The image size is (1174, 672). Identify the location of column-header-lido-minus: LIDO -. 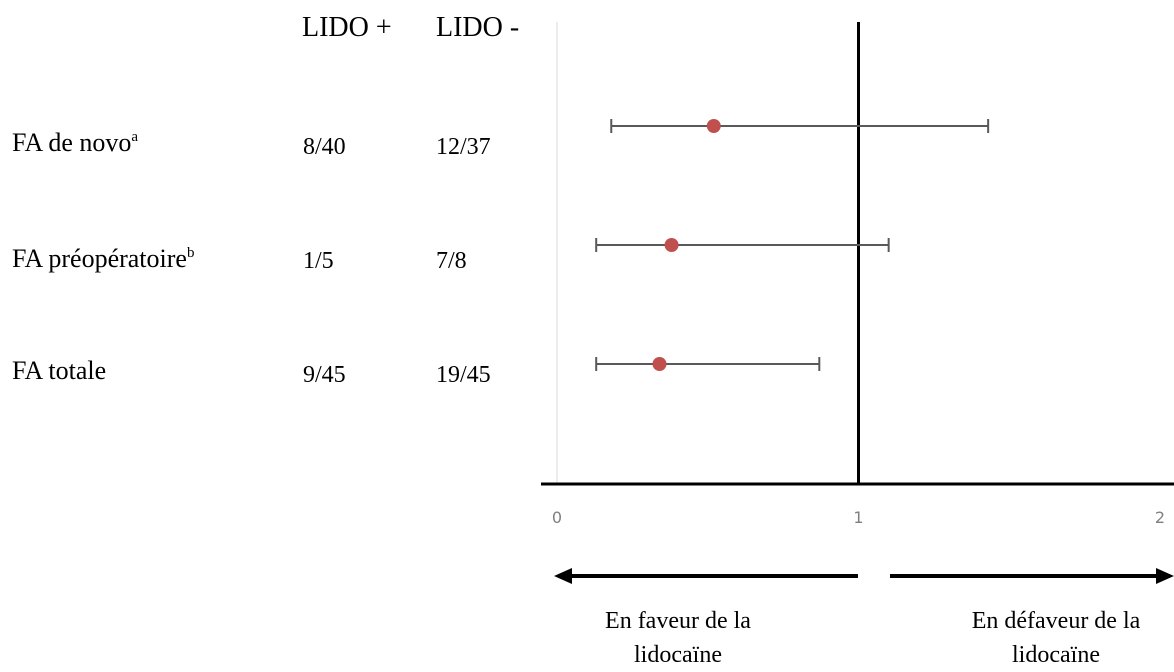
(478, 27).